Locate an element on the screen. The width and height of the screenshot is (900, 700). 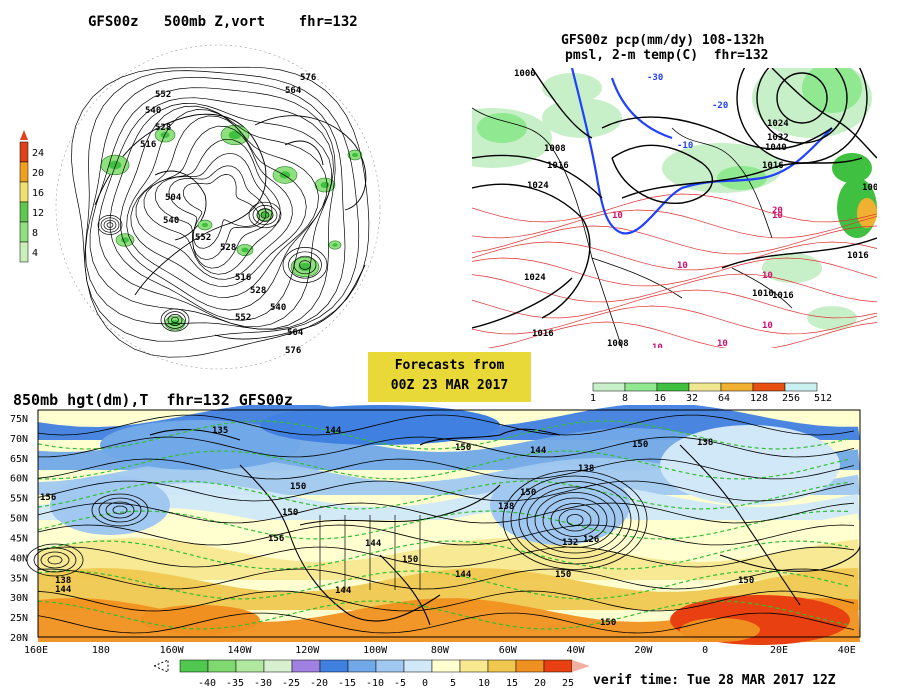
lon-tick-label: 20W is located at coordinates (643, 650).